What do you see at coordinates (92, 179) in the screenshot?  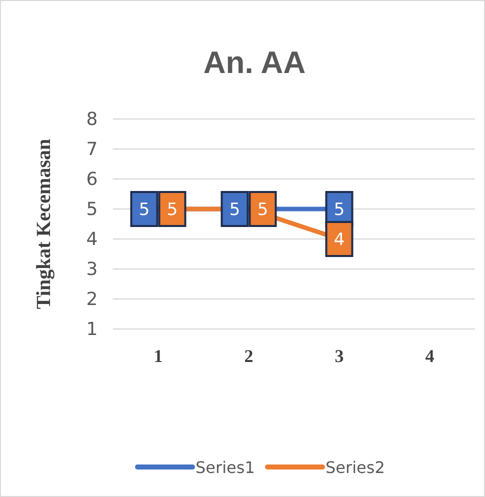 I see `y-tick-label: 6` at bounding box center [92, 179].